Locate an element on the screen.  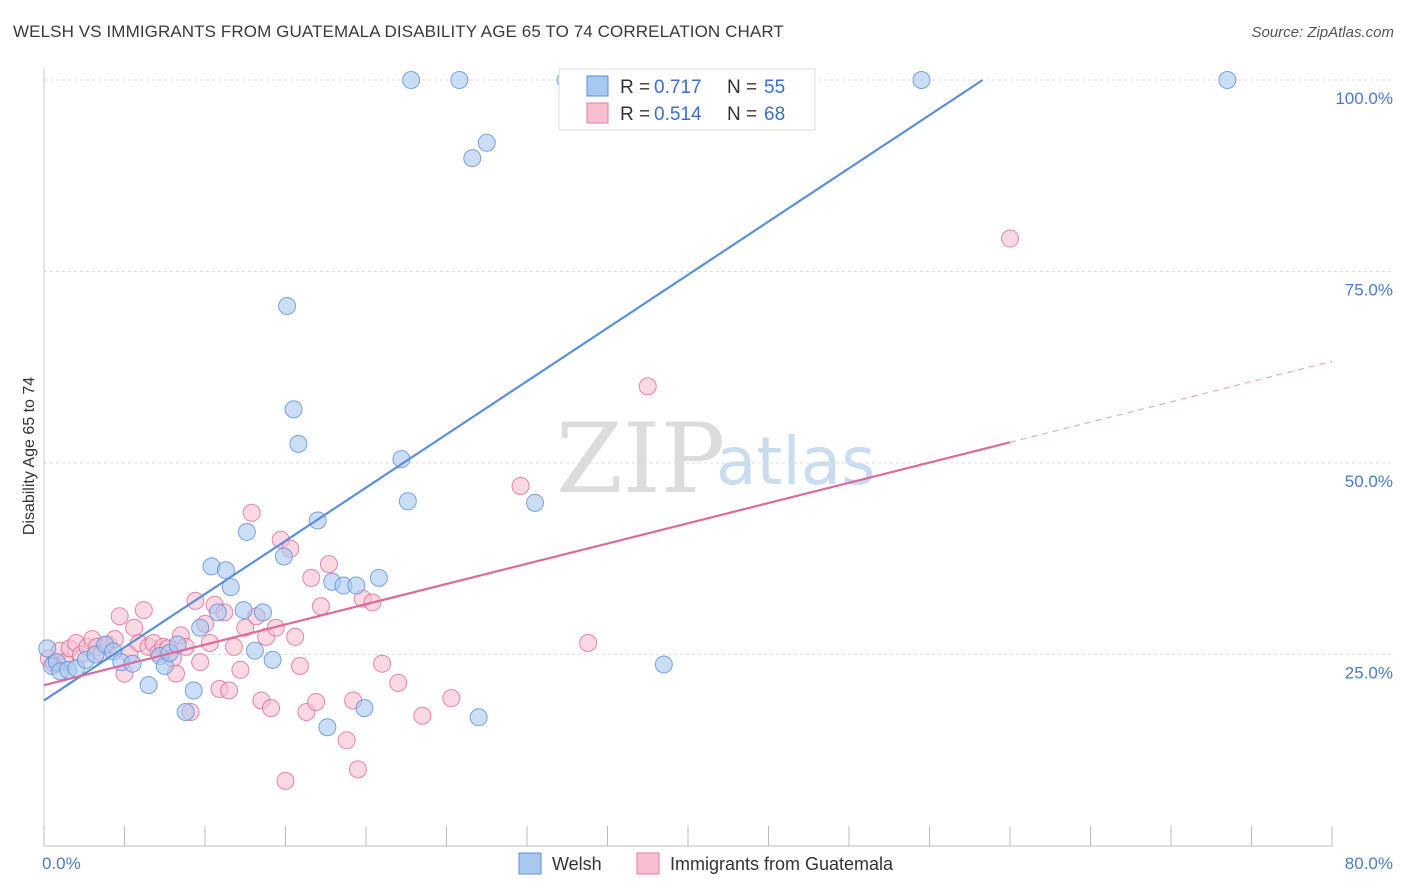
x-ticks is located at coordinates (688, 836).